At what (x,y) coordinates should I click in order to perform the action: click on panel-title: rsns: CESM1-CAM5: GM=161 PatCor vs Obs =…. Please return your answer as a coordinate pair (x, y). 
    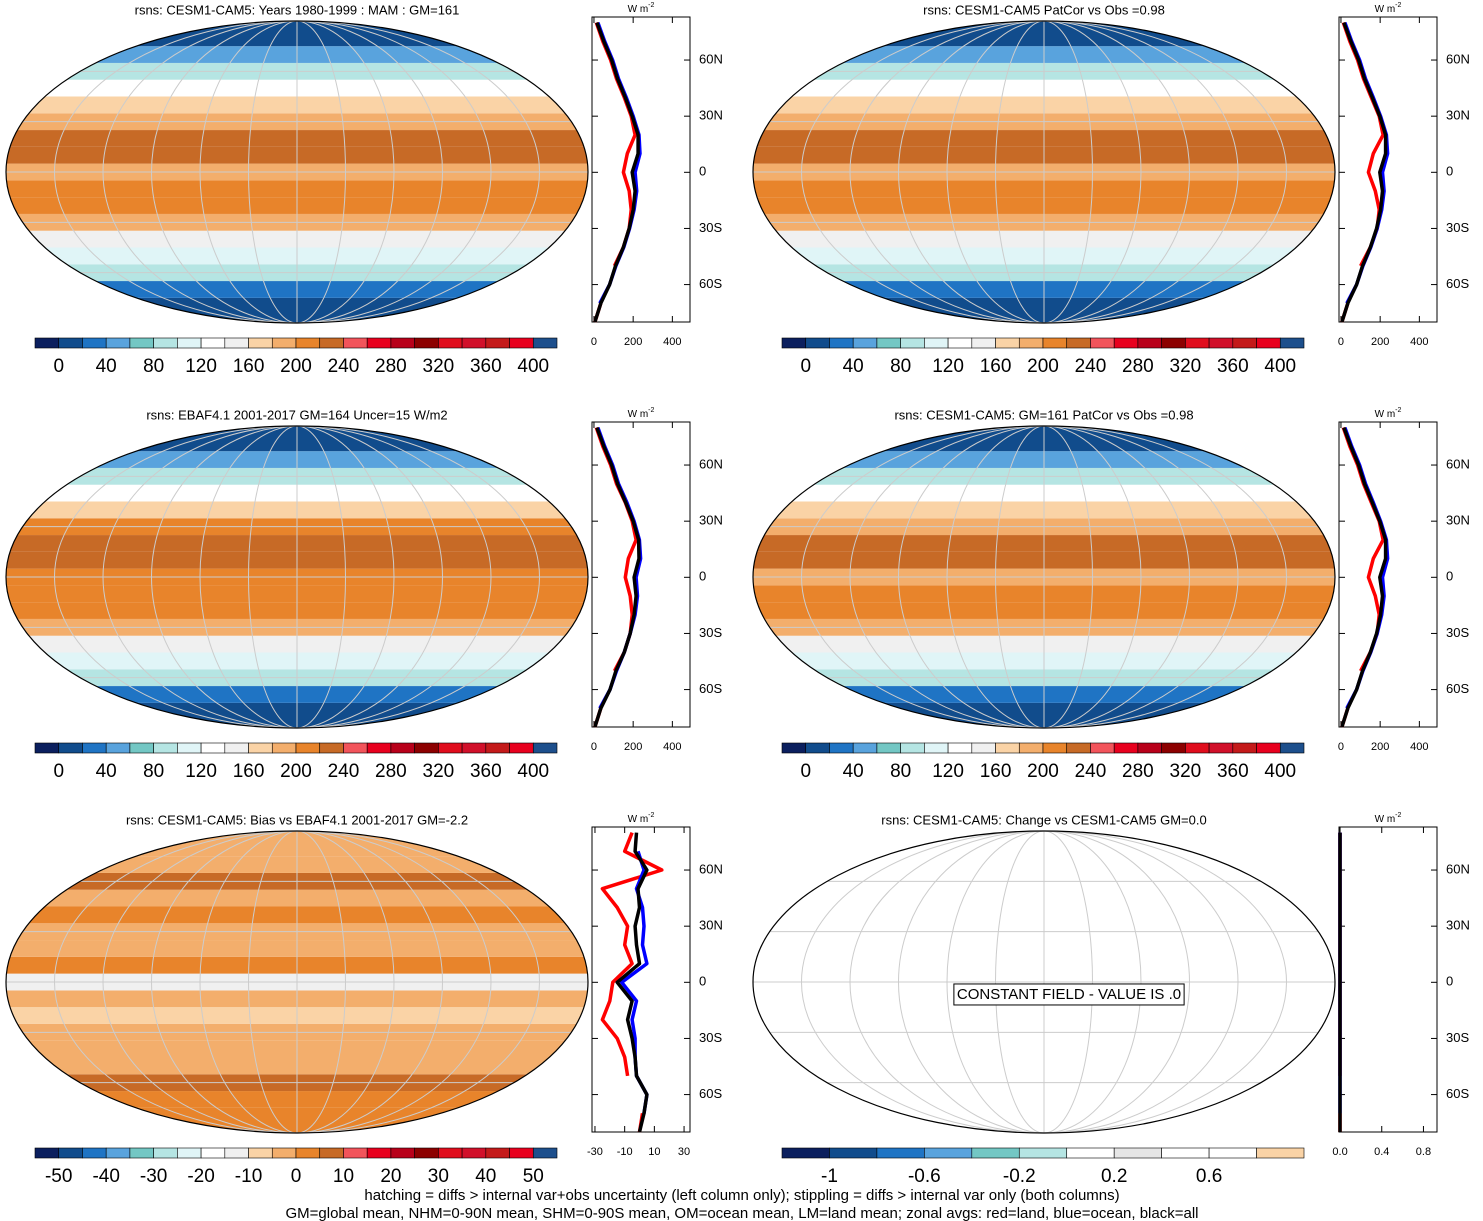
    Looking at the image, I should click on (1043, 414).